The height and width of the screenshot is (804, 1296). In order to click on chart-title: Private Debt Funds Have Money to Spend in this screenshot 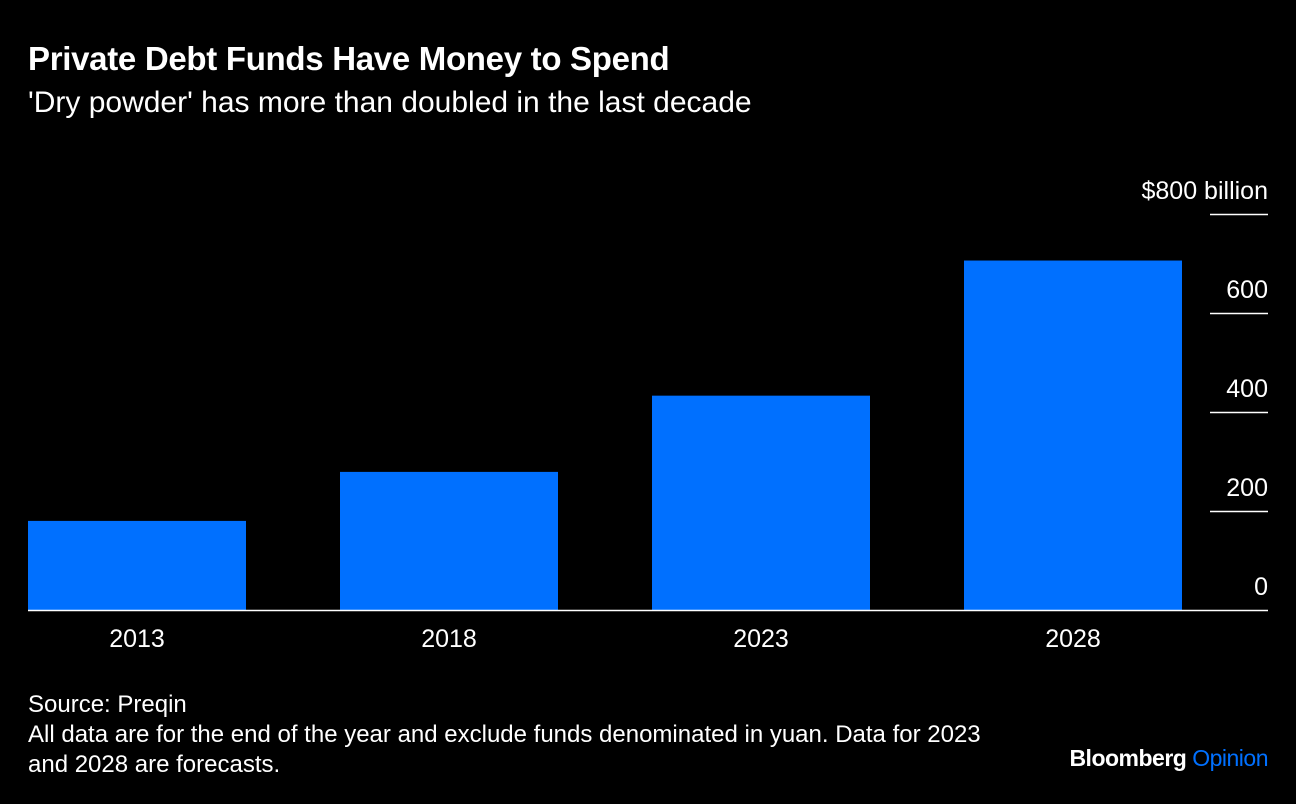, I will do `click(349, 58)`.